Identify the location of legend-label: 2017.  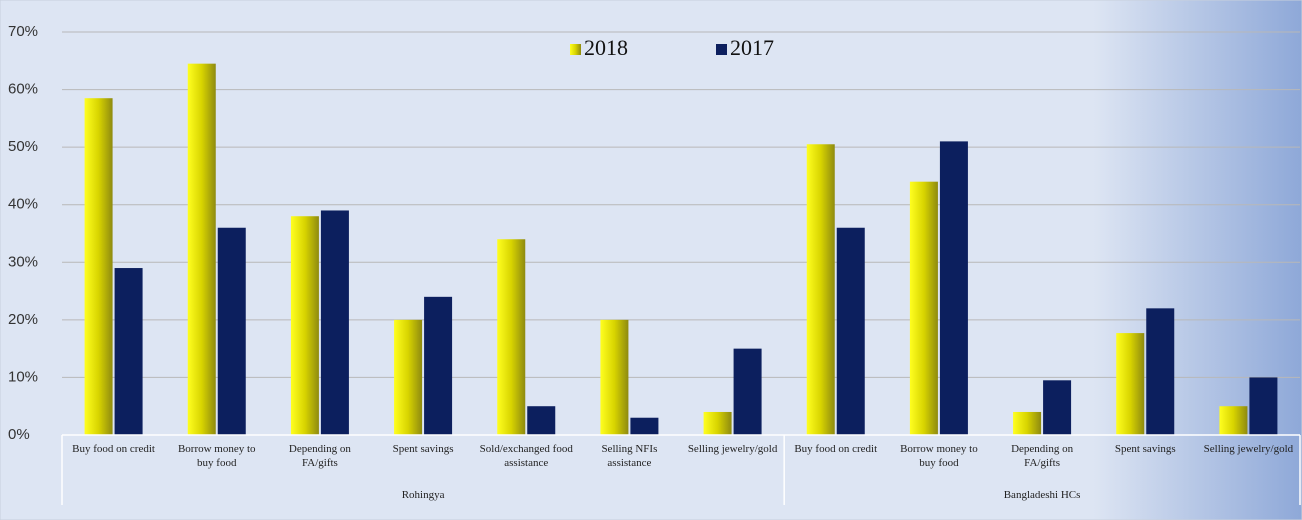
(752, 47).